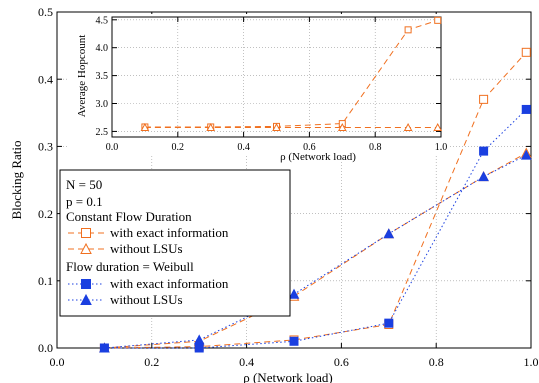 This screenshot has height=383, width=539. Describe the element at coordinates (169, 283) in the screenshot. I see `legend-entry-weib-exact: with exact information` at that location.